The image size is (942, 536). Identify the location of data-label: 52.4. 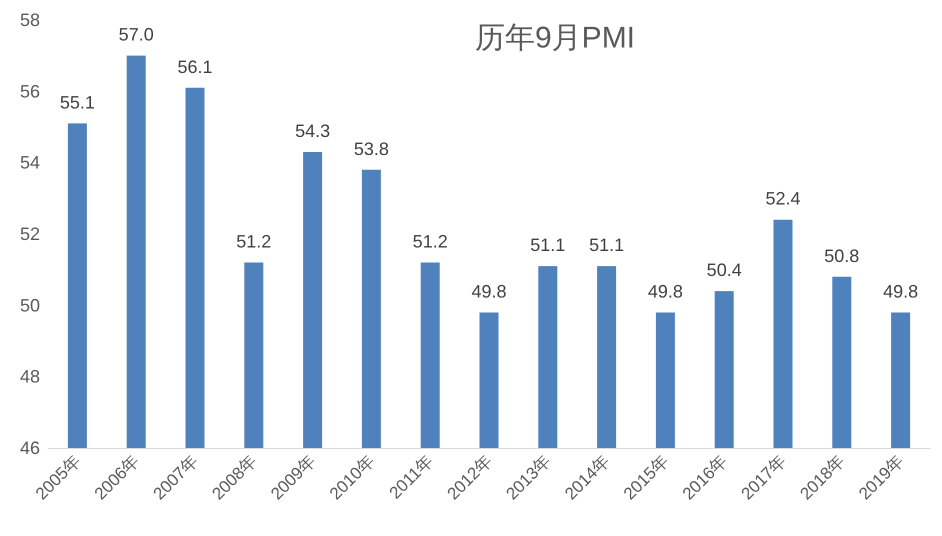
(783, 198).